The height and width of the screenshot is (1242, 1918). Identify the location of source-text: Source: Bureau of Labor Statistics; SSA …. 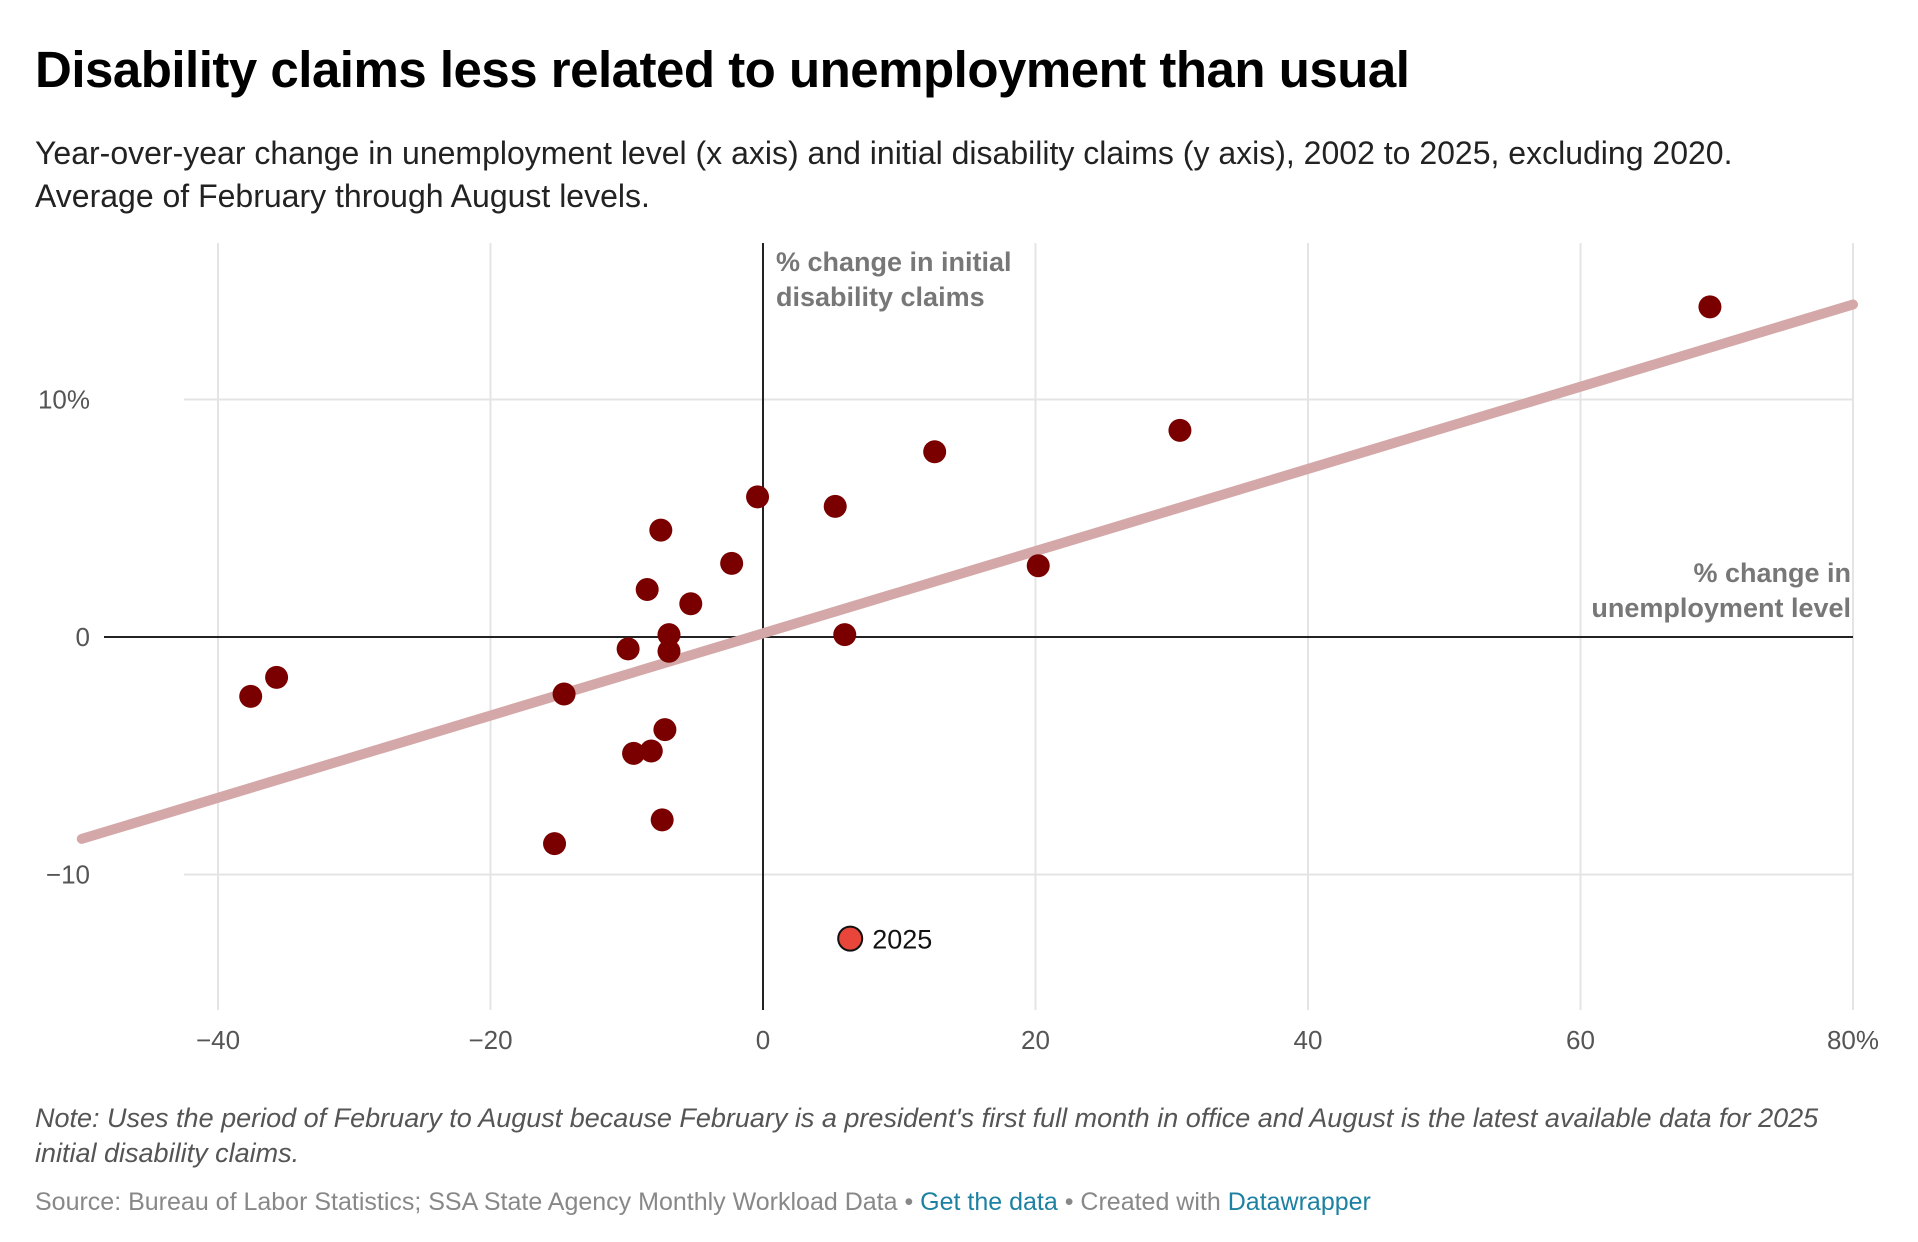
(466, 1202).